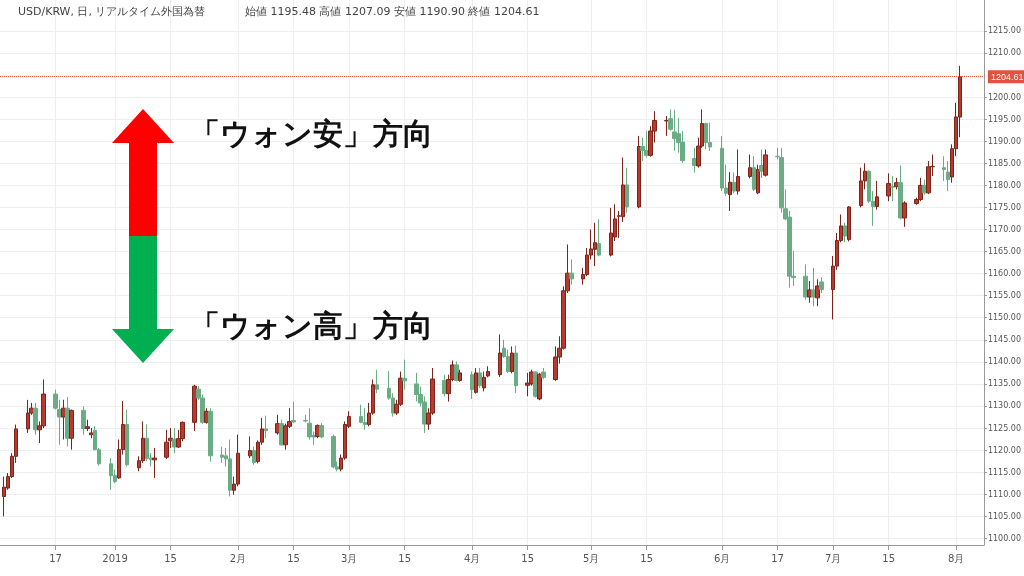 The image size is (1024, 576). What do you see at coordinates (956, 558) in the screenshot?
I see `x-tick-label: 8月` at bounding box center [956, 558].